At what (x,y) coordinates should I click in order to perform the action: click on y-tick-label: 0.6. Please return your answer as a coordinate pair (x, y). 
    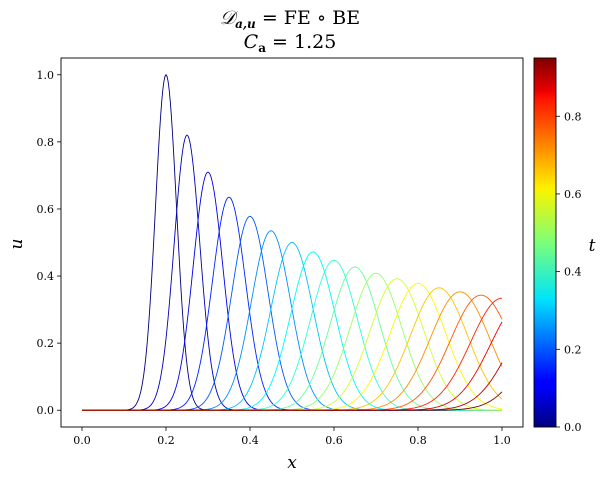
    Looking at the image, I should click on (46, 209).